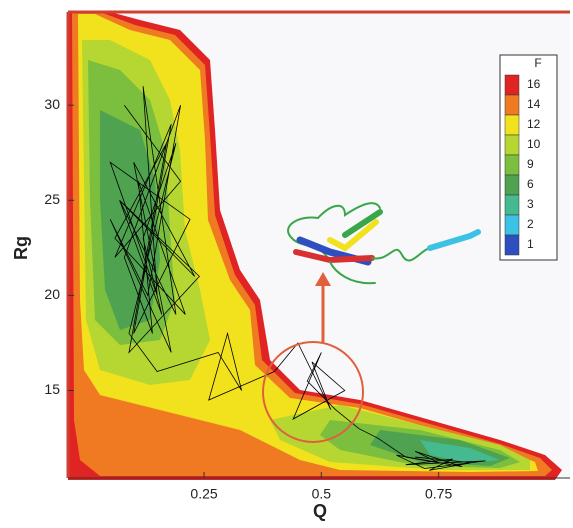  Describe the element at coordinates (203, 494) in the screenshot. I see `x-tick-label: 0.25` at that location.